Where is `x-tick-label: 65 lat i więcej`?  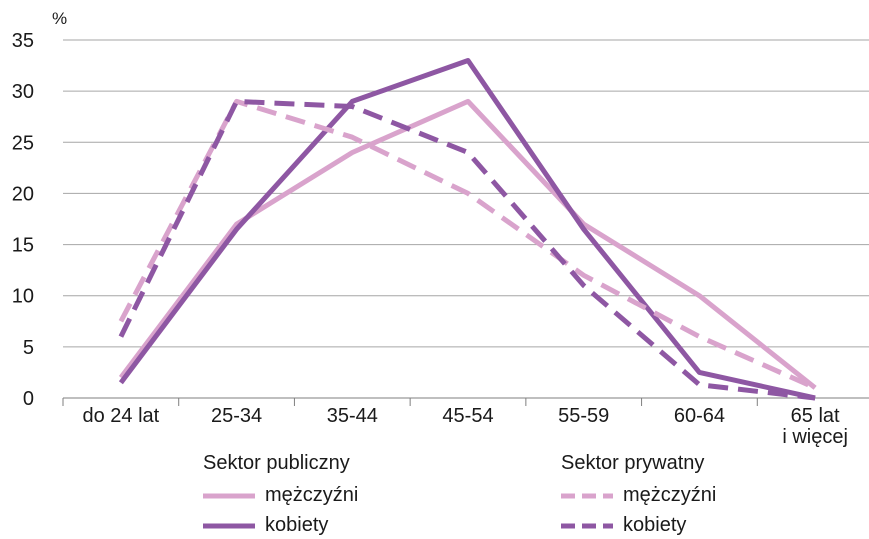 x-tick-label: 65 lat i więcej is located at coordinates (815, 426).